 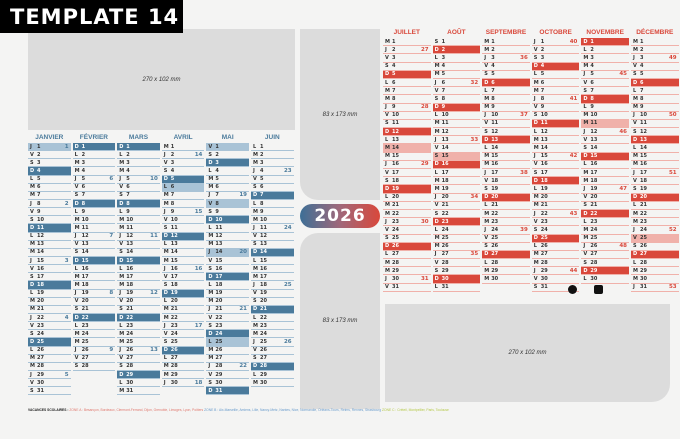 What do you see at coordinates (655, 124) in the screenshot?
I see `day-row: V 11` at bounding box center [655, 124].